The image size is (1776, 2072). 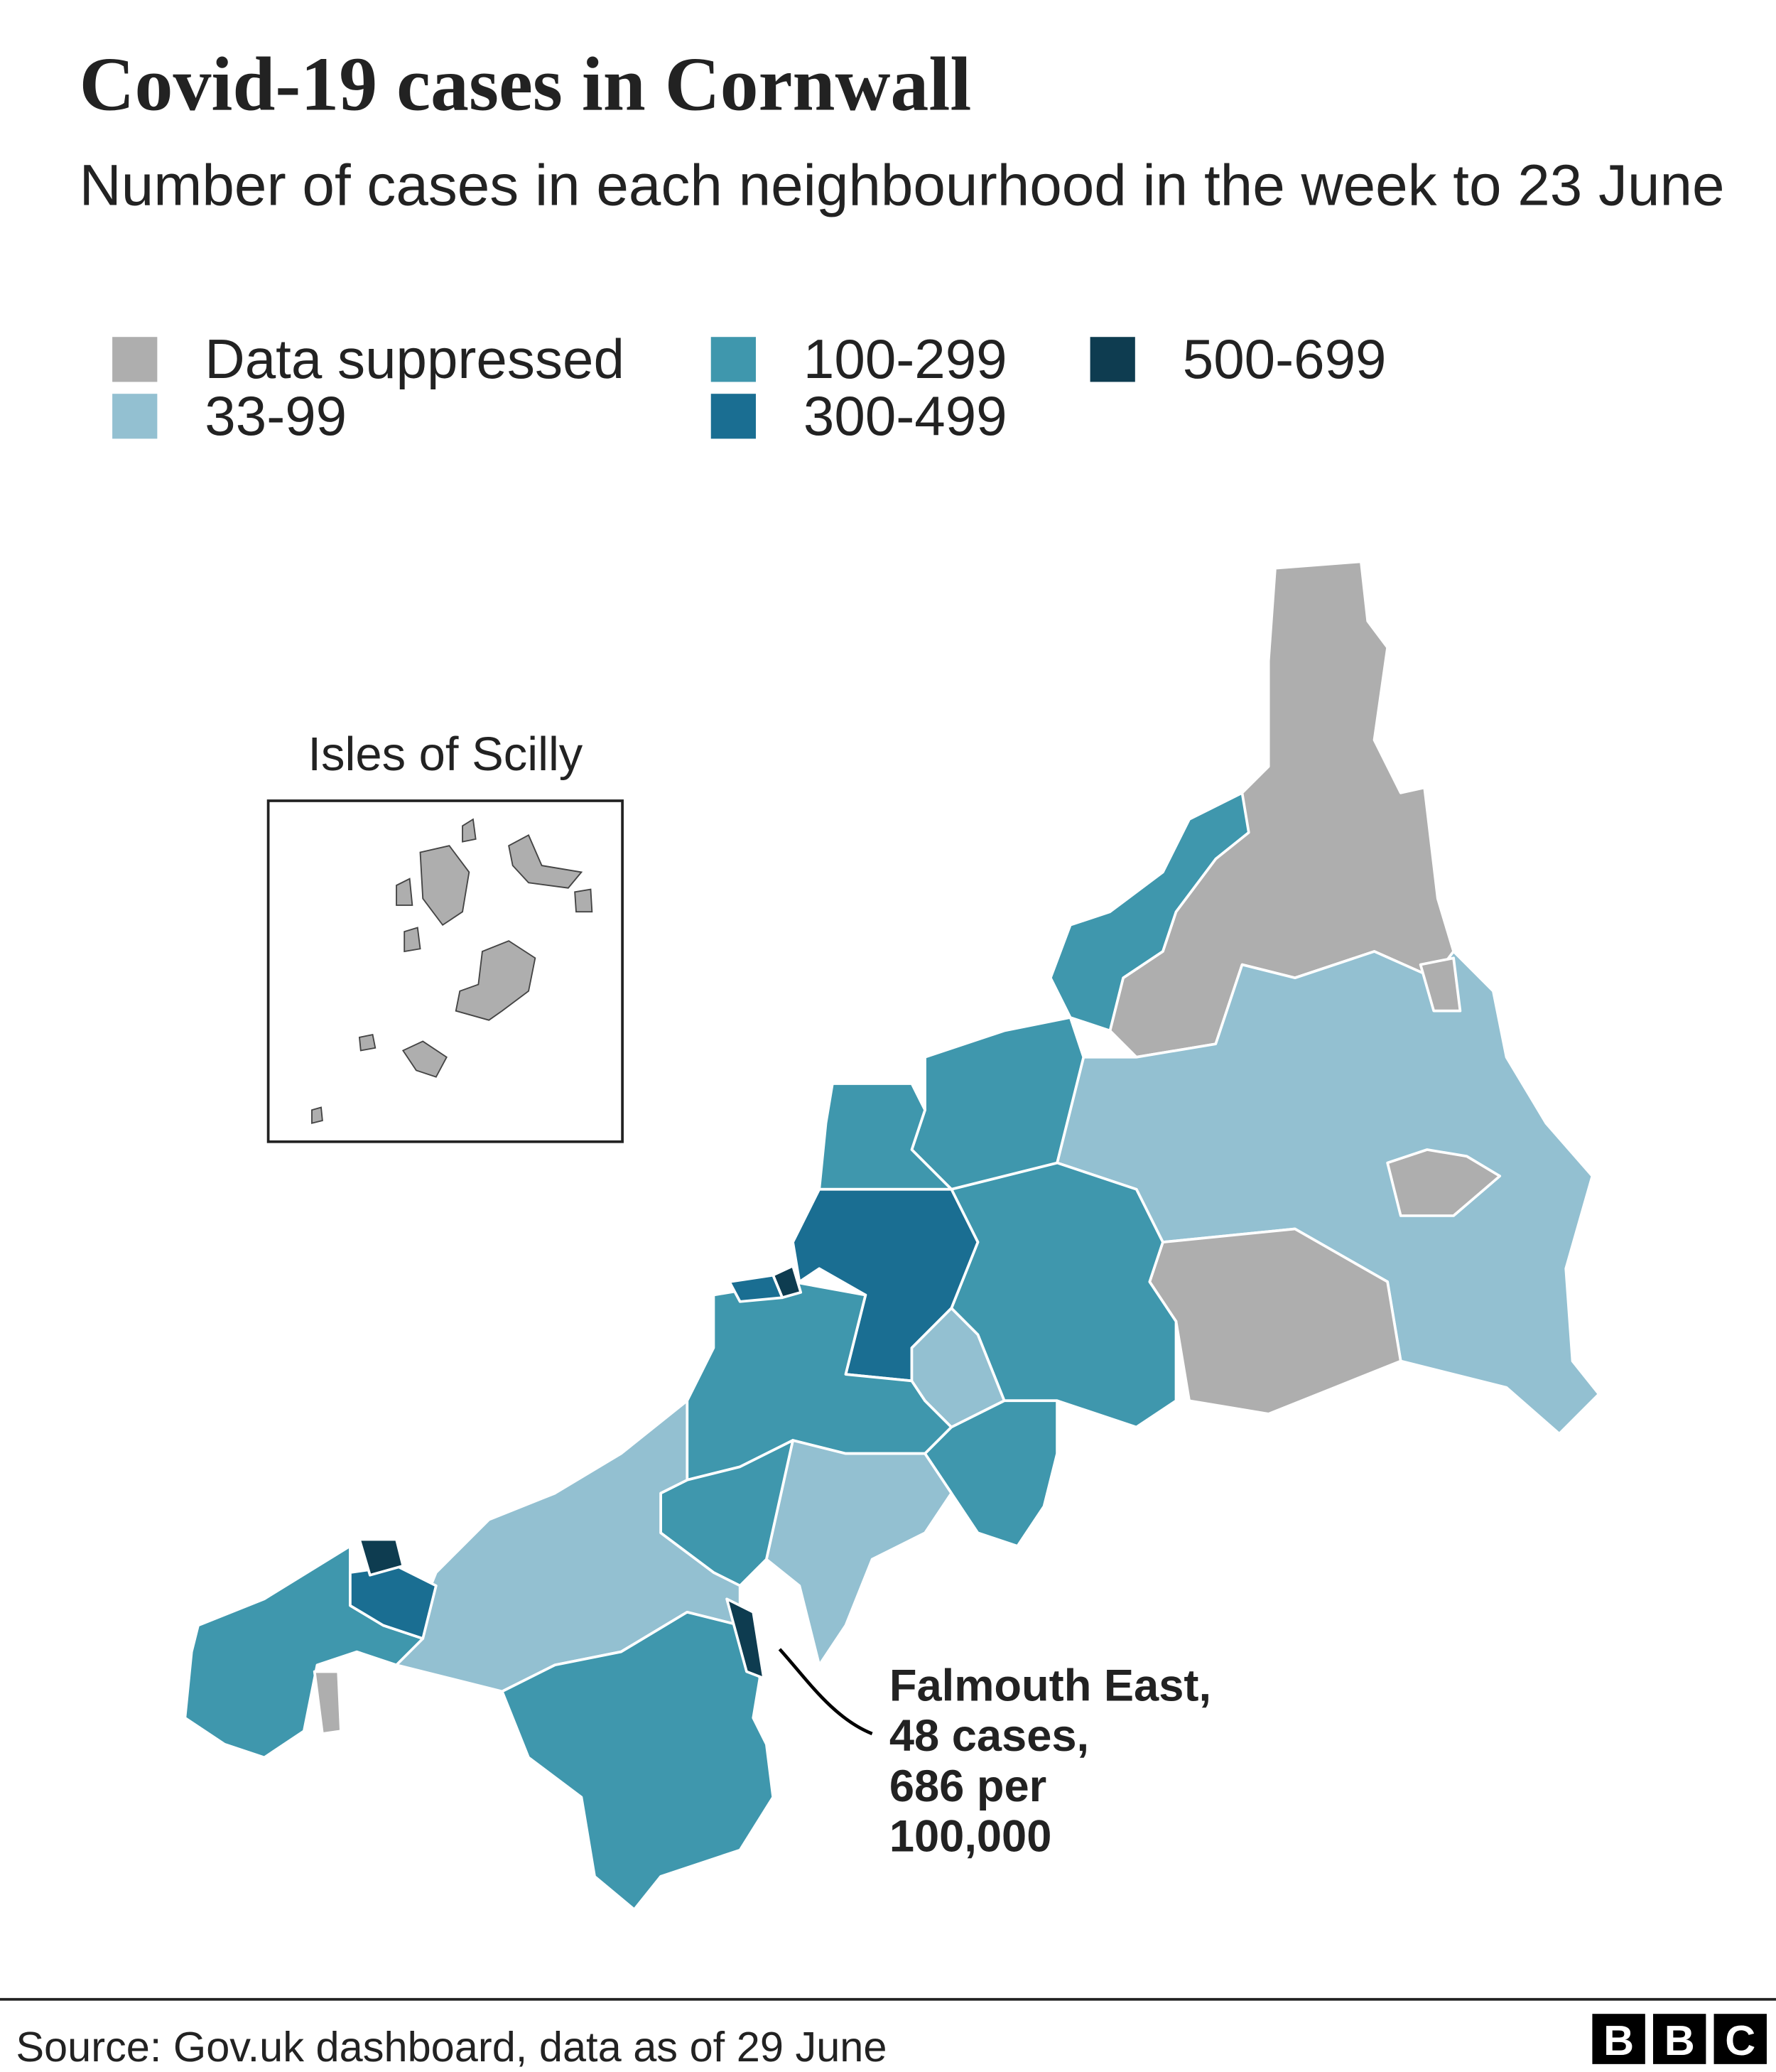 I want to click on annotation-pointer, so click(x=825, y=1692).